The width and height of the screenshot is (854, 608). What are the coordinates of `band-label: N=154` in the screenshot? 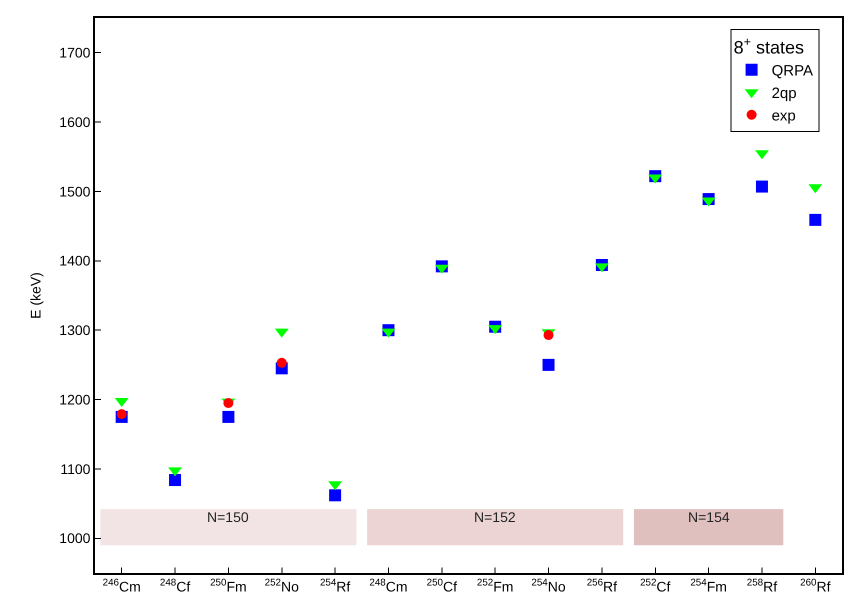 It's located at (709, 517).